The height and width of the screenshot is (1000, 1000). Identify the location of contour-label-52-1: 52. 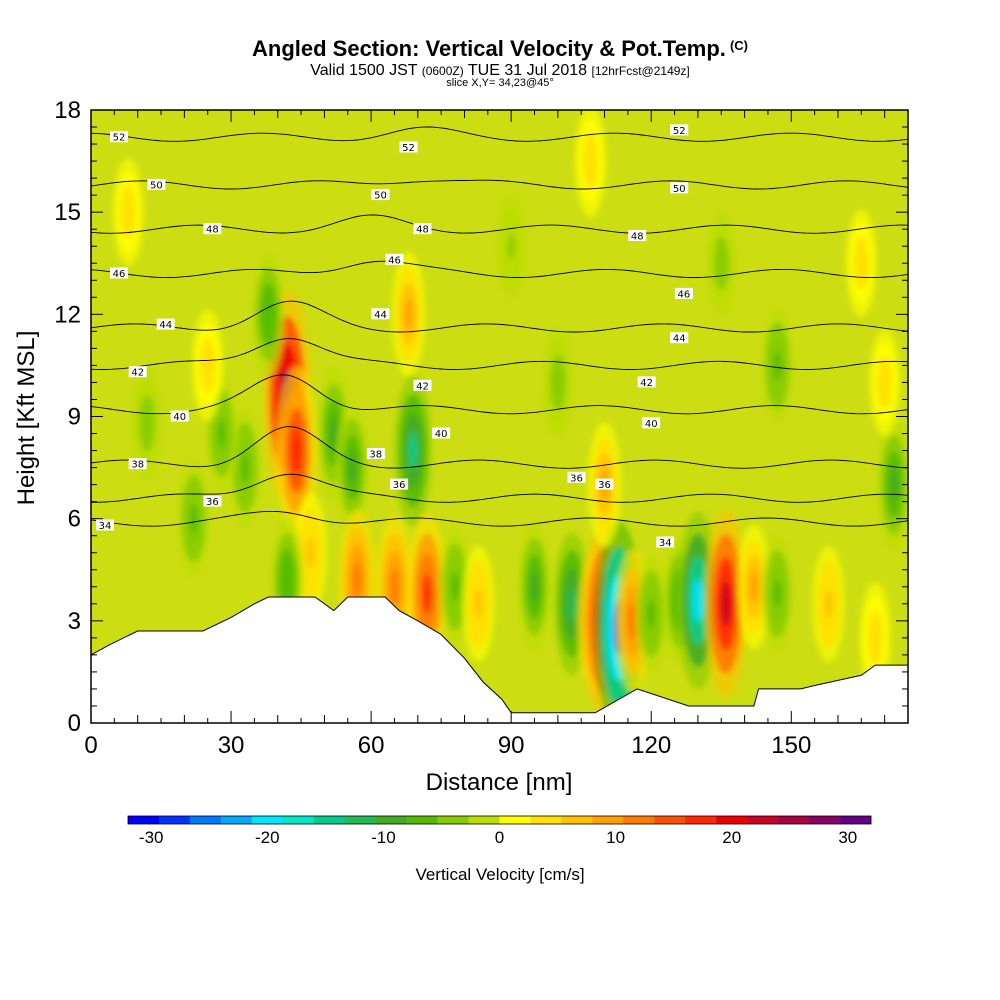
(408, 148).